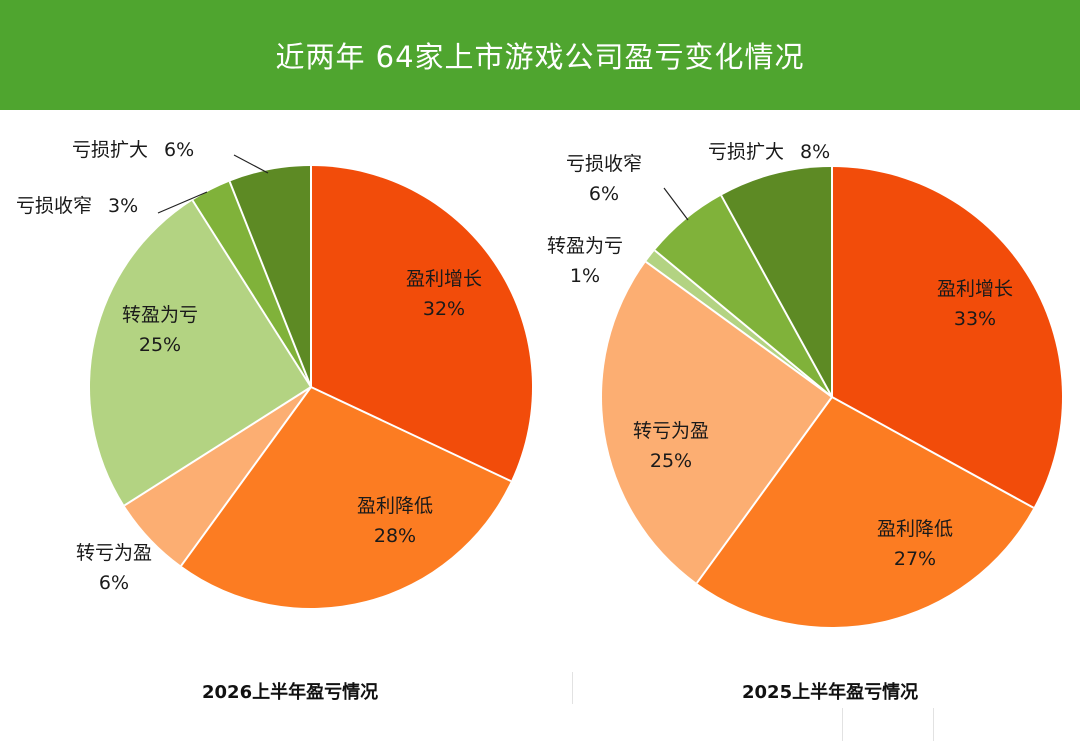  Describe the element at coordinates (572, 688) in the screenshot. I see `caption-divider` at that location.